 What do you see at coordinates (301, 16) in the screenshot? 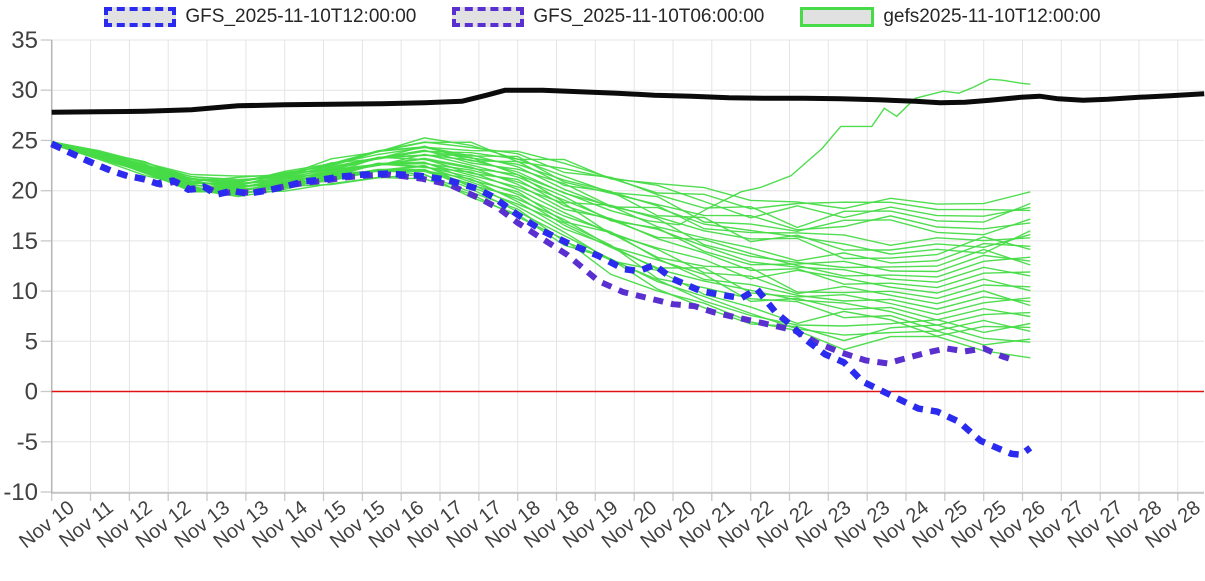
I see `legend-label-gfs-12z: GFS_2025-11-10T12:00:00` at bounding box center [301, 16].